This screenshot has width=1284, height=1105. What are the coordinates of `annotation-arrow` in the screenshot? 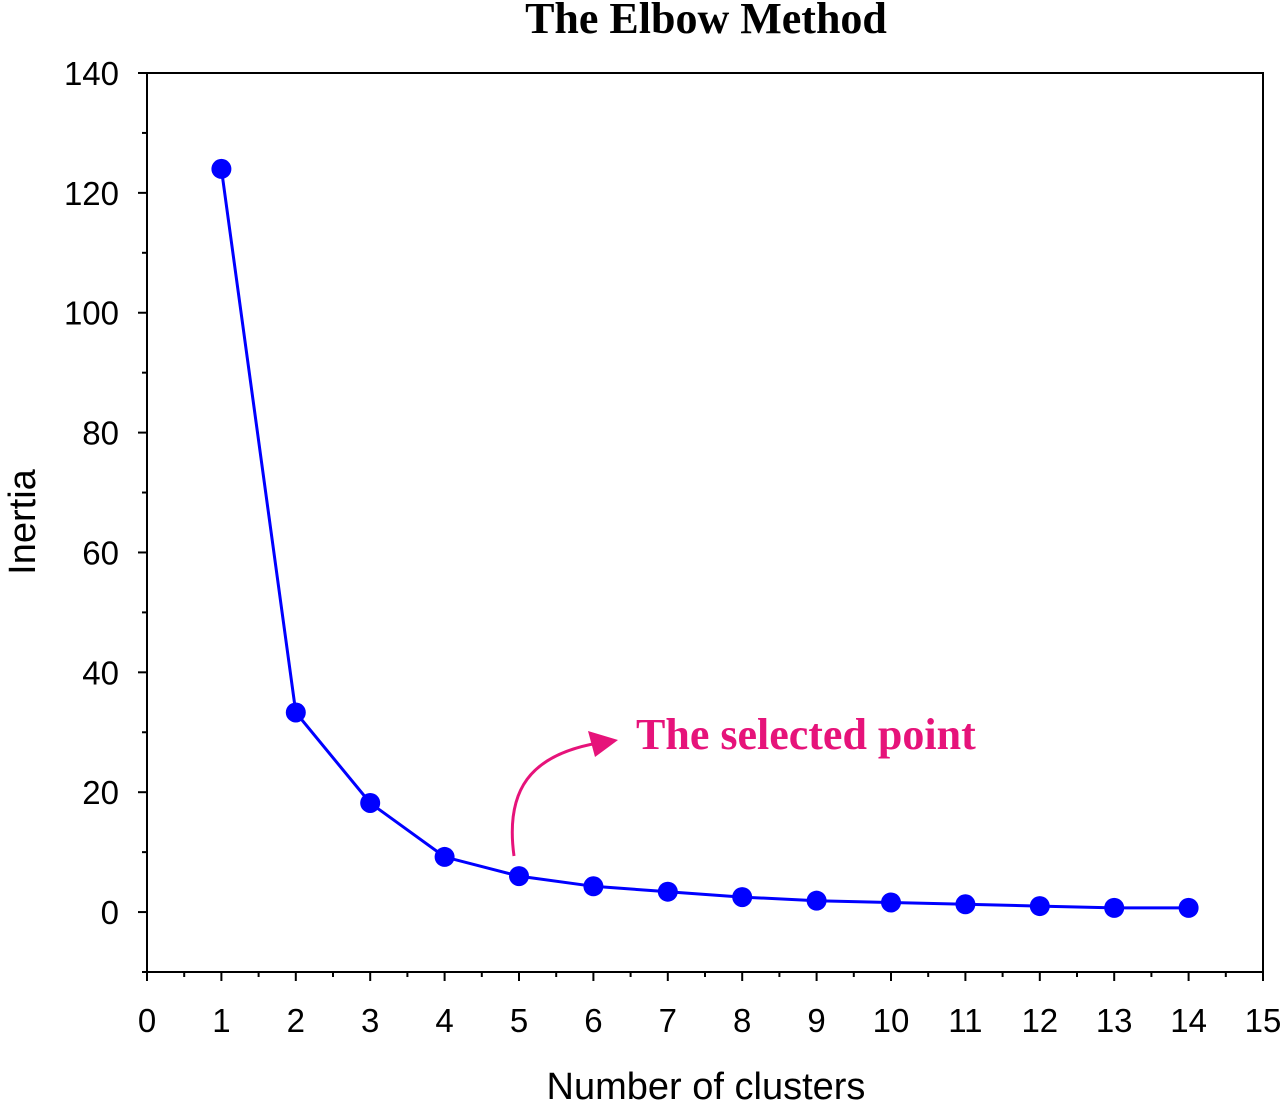 It's located at (554, 799).